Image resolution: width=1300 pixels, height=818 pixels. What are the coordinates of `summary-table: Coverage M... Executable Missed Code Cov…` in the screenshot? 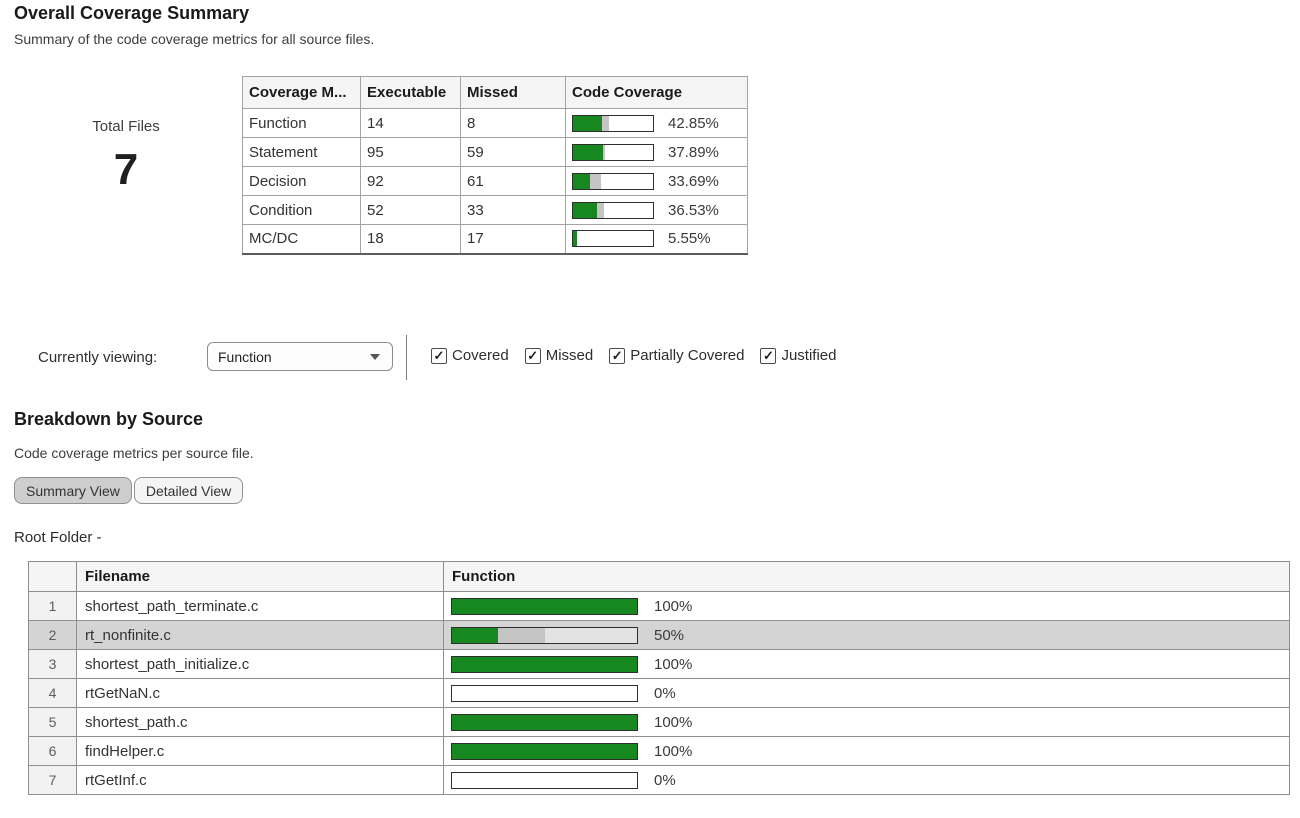 It's located at (495, 165).